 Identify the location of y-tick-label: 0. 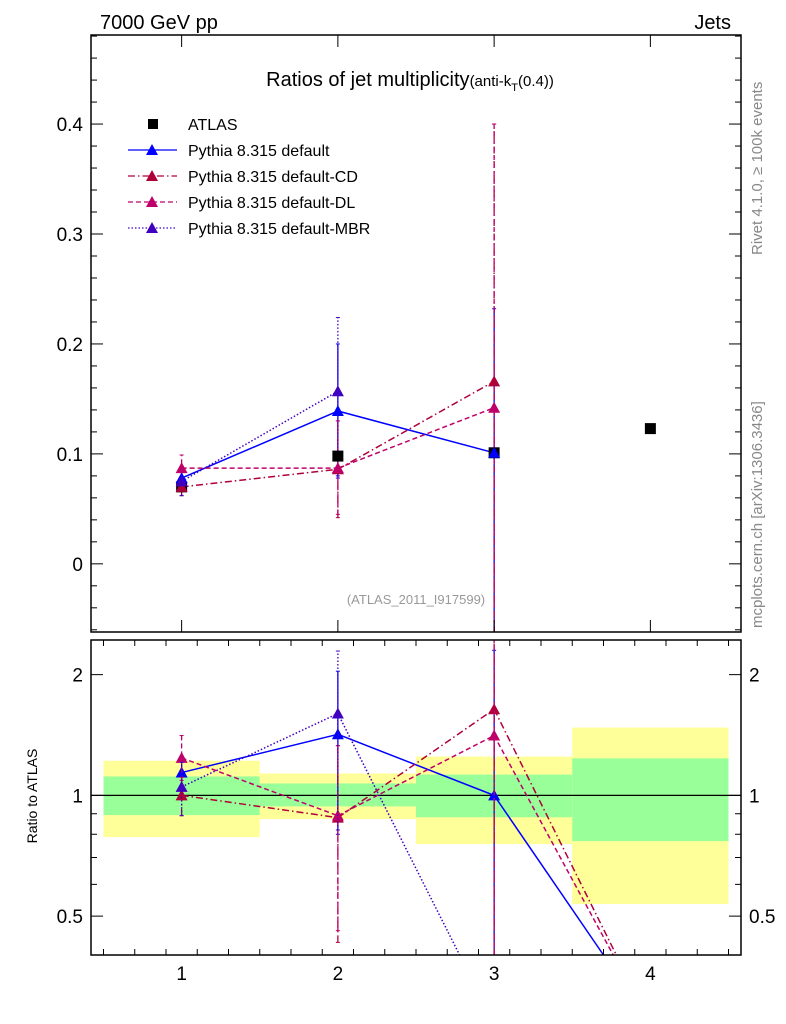
(77, 565).